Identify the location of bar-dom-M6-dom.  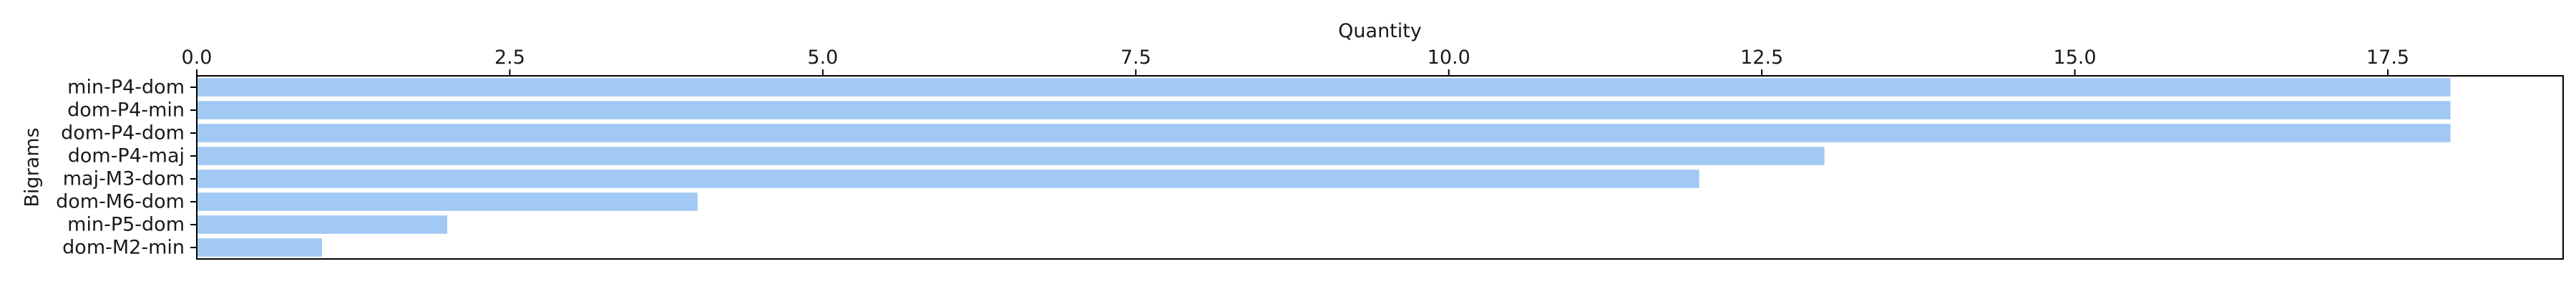
(447, 201).